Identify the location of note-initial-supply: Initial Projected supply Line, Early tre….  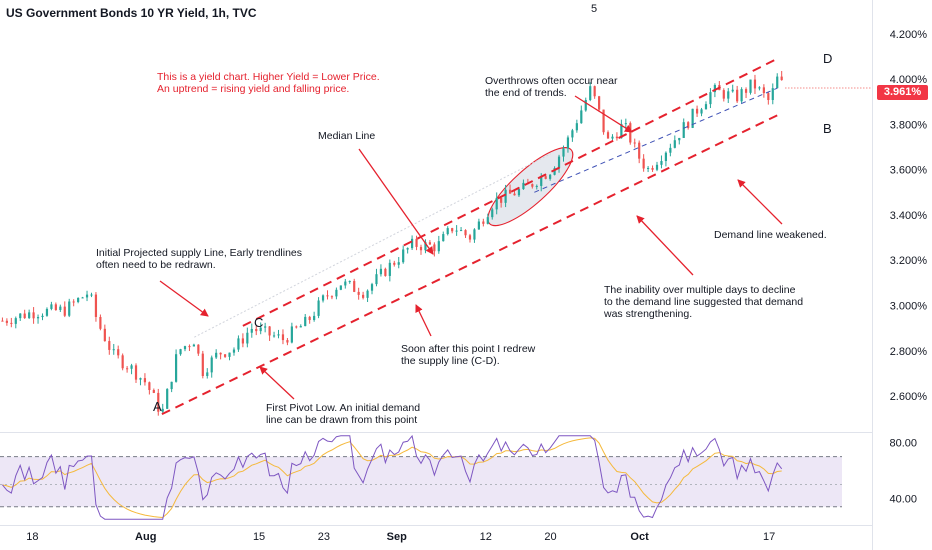
(199, 259).